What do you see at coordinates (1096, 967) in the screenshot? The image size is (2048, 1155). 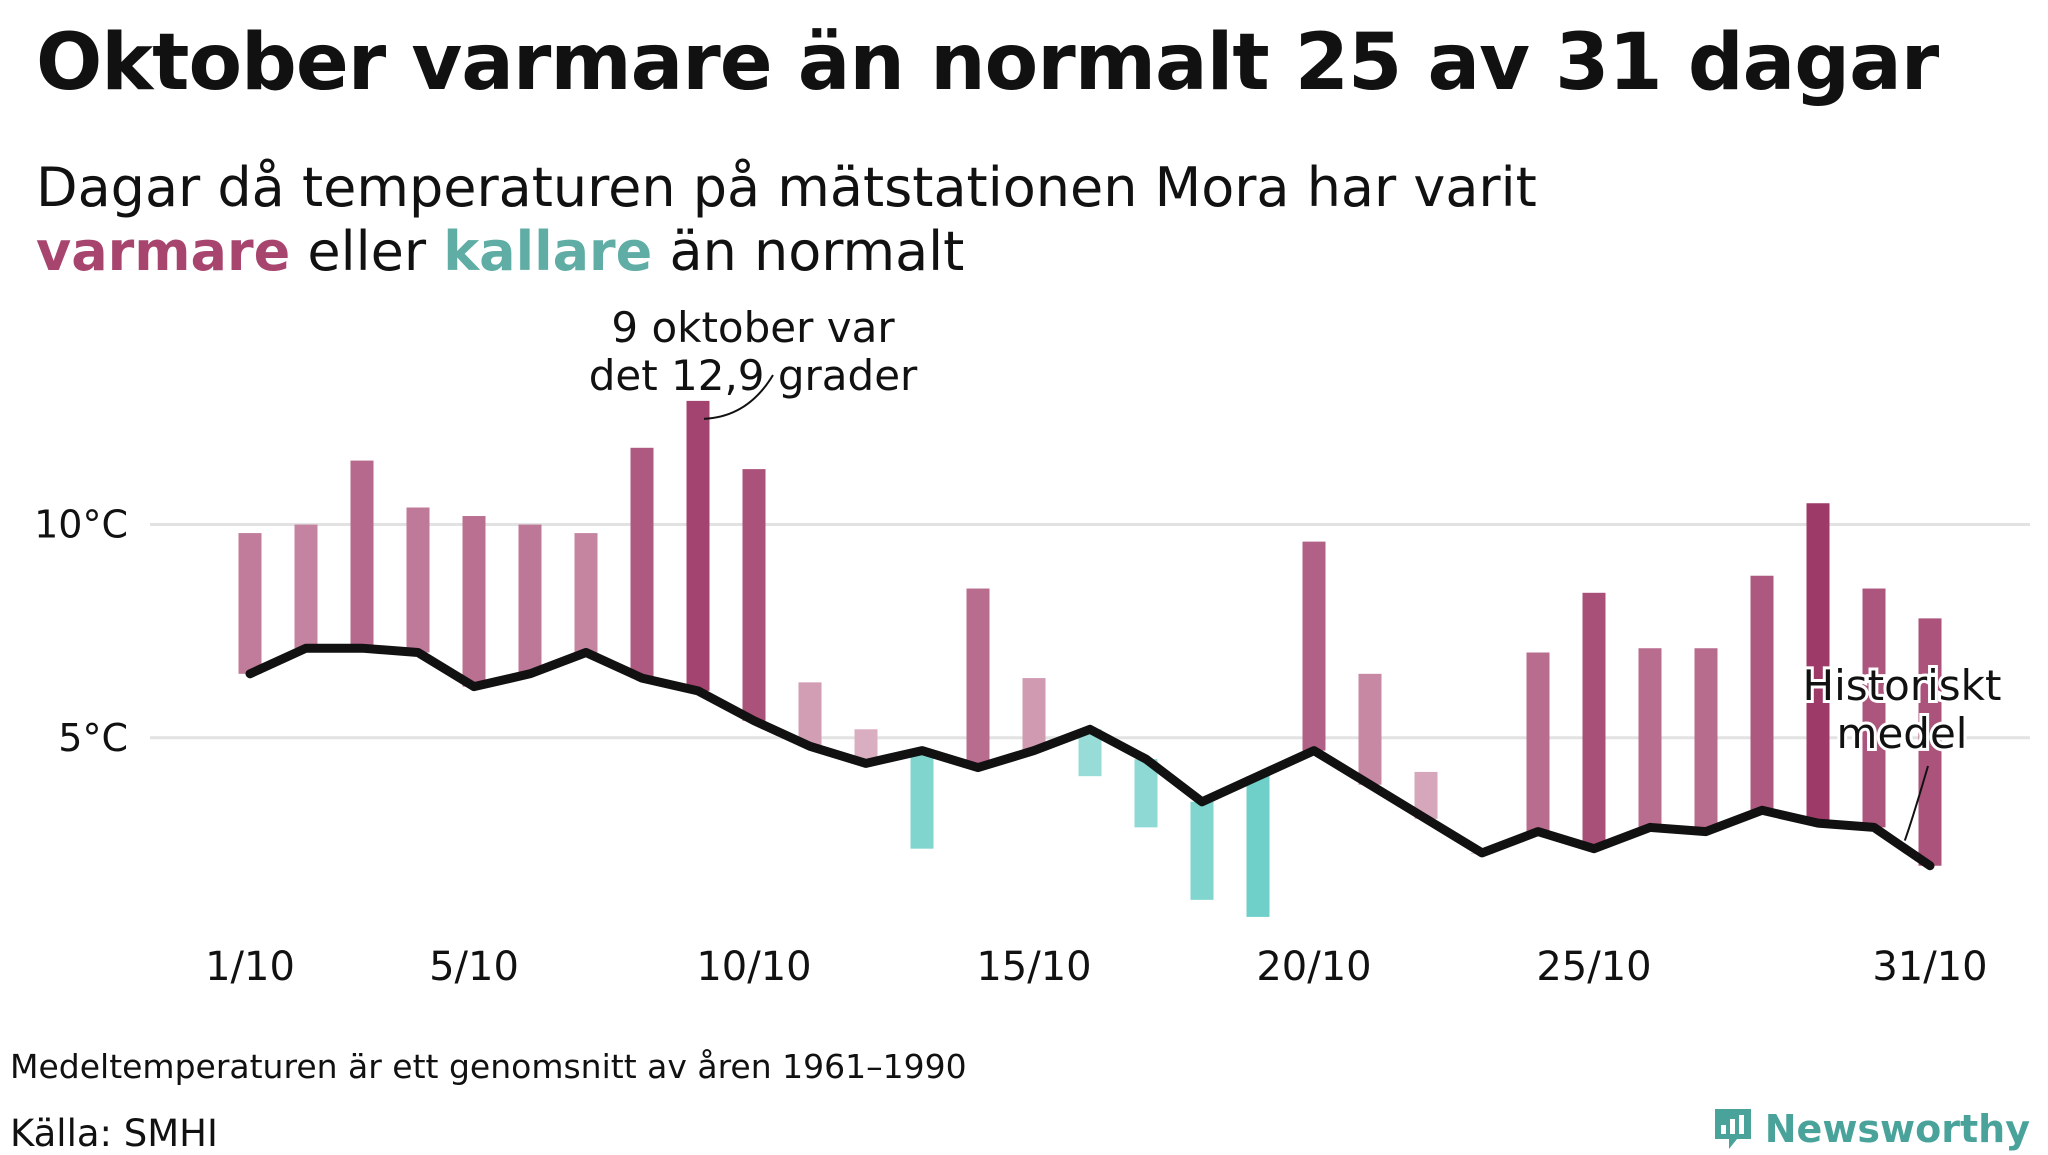 I see `x-axis-labels: 1/10 5/10 10/10 15/10 20/10 25/10 31/10` at bounding box center [1096, 967].